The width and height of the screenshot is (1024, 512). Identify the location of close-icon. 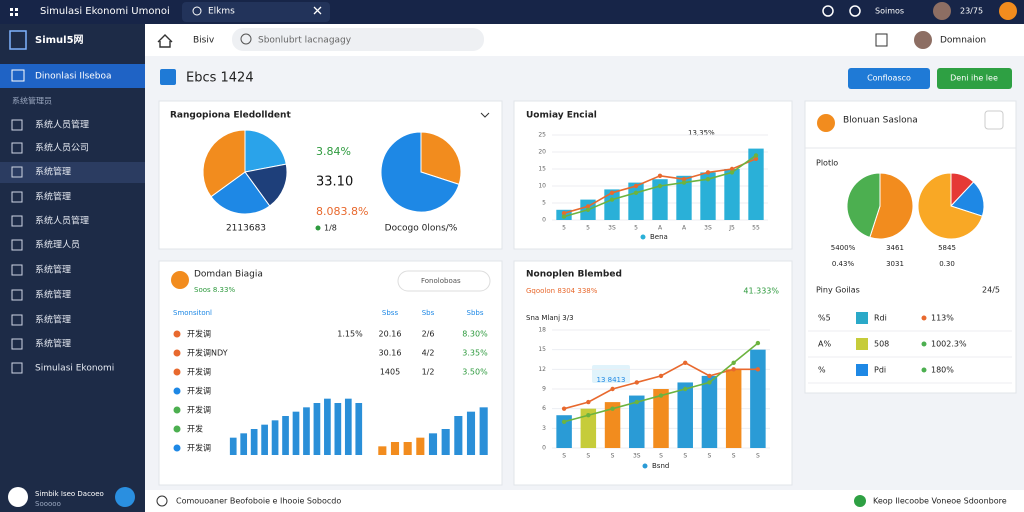
(317, 10).